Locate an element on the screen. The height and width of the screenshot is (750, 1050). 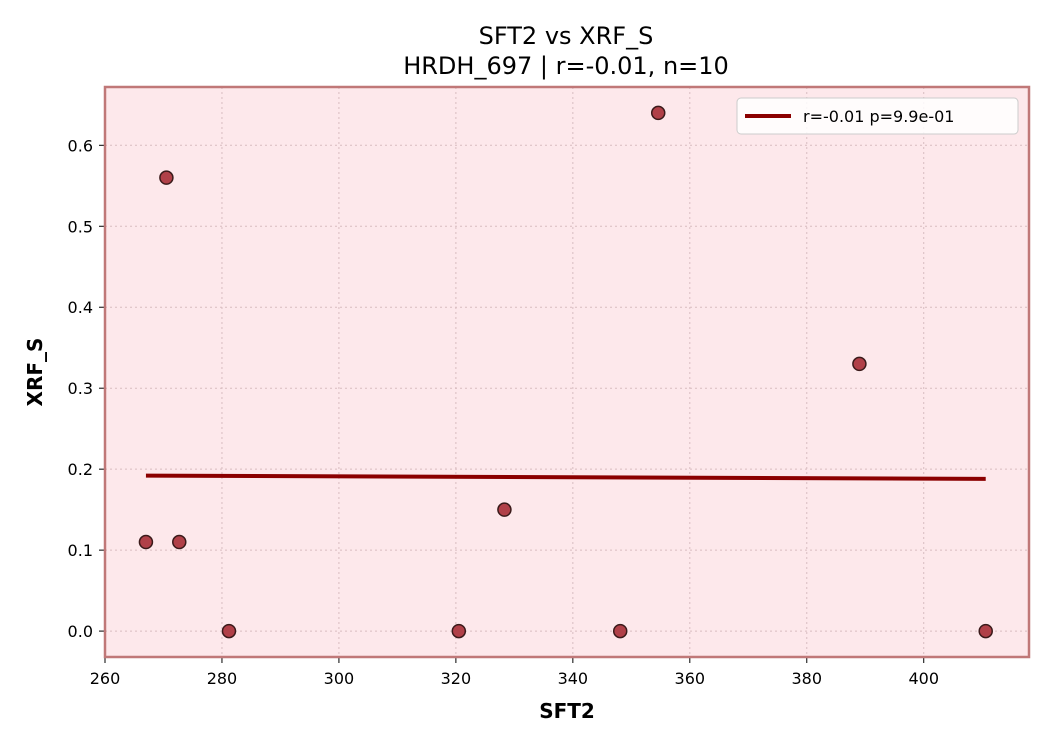
chart-title: SFT2 vs XRF_S is located at coordinates (566, 36).